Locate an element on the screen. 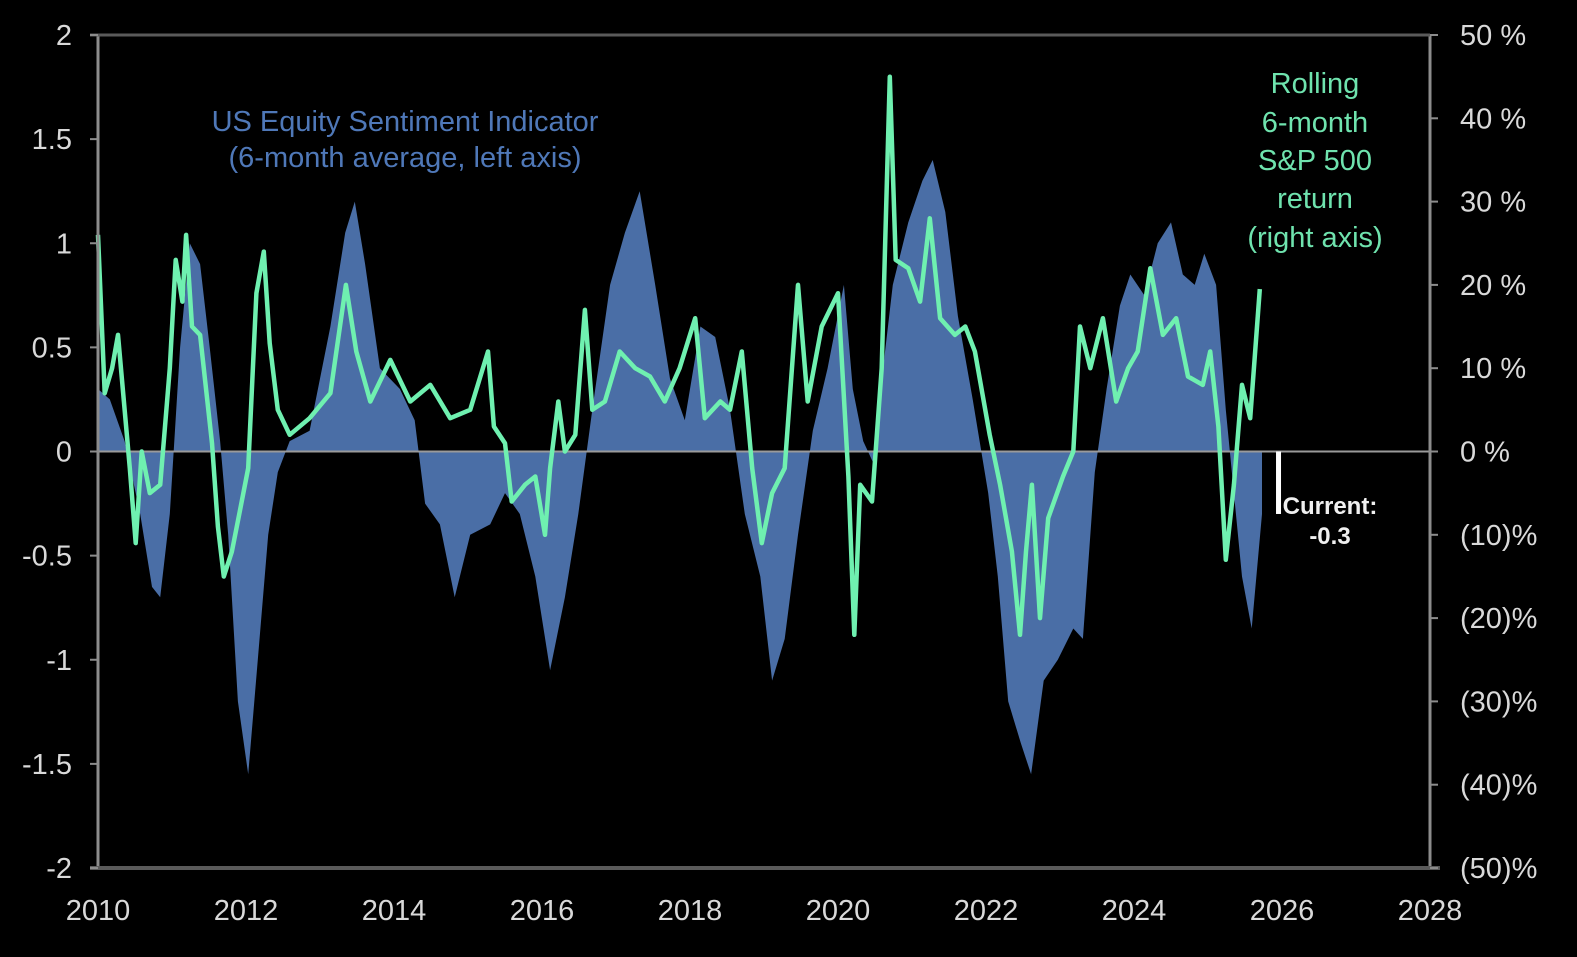  left-tick-label: -2 is located at coordinates (59, 869).